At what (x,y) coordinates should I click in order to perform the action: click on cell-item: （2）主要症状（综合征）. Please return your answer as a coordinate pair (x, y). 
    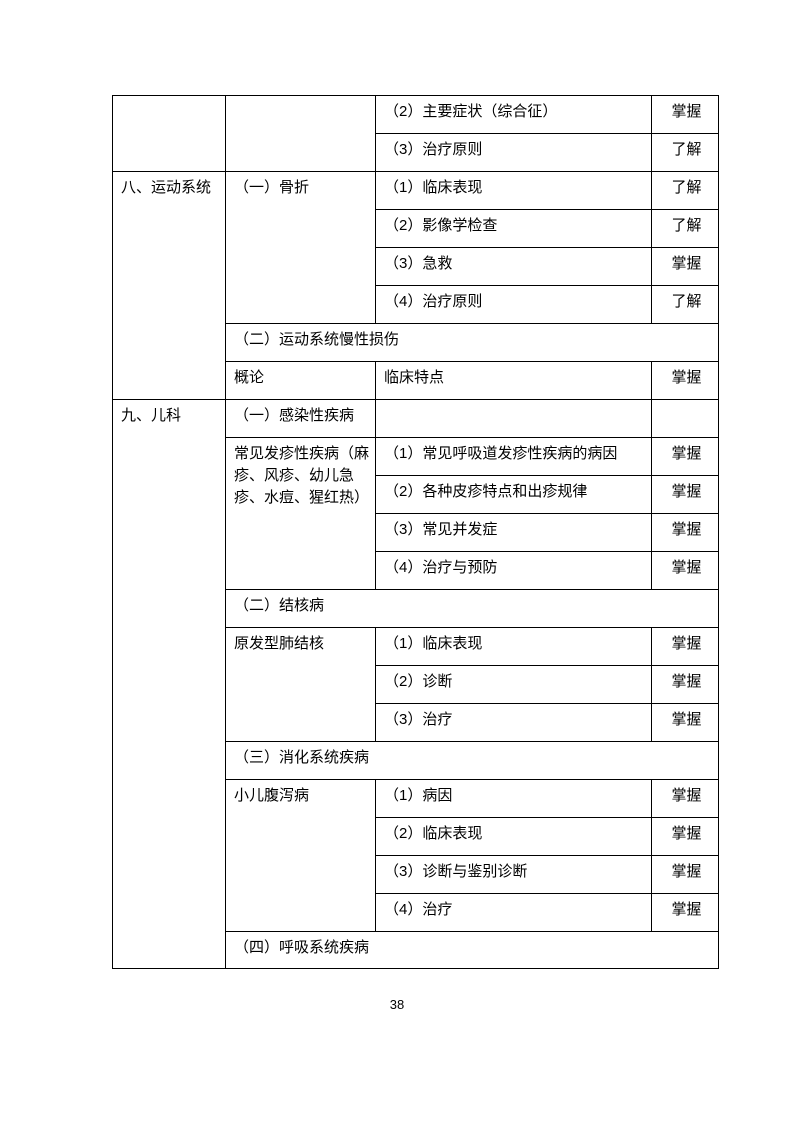
    Looking at the image, I should click on (513, 114).